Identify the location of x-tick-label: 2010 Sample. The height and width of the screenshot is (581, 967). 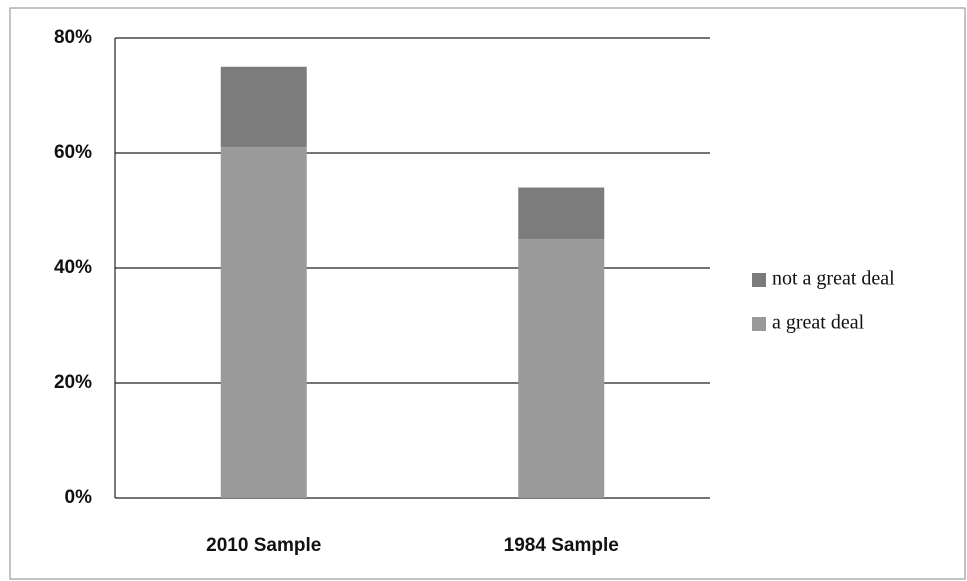
(263, 545).